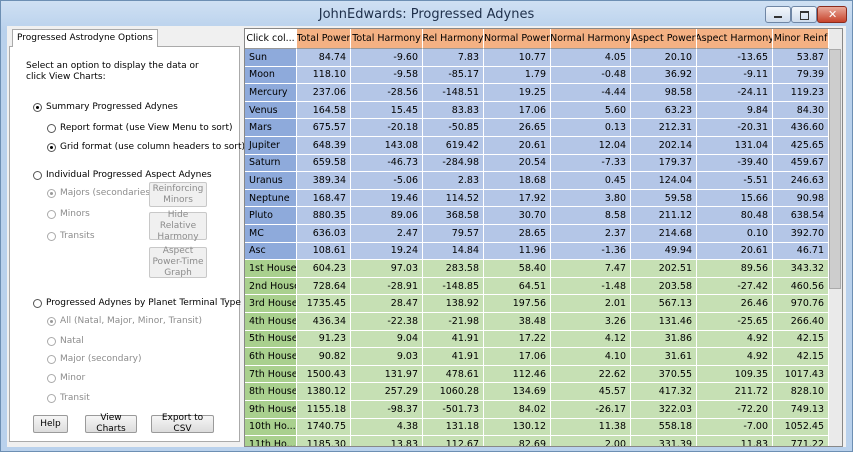 The image size is (853, 454). Describe the element at coordinates (453, 58) in the screenshot. I see `grid-cell: 7.83` at that location.